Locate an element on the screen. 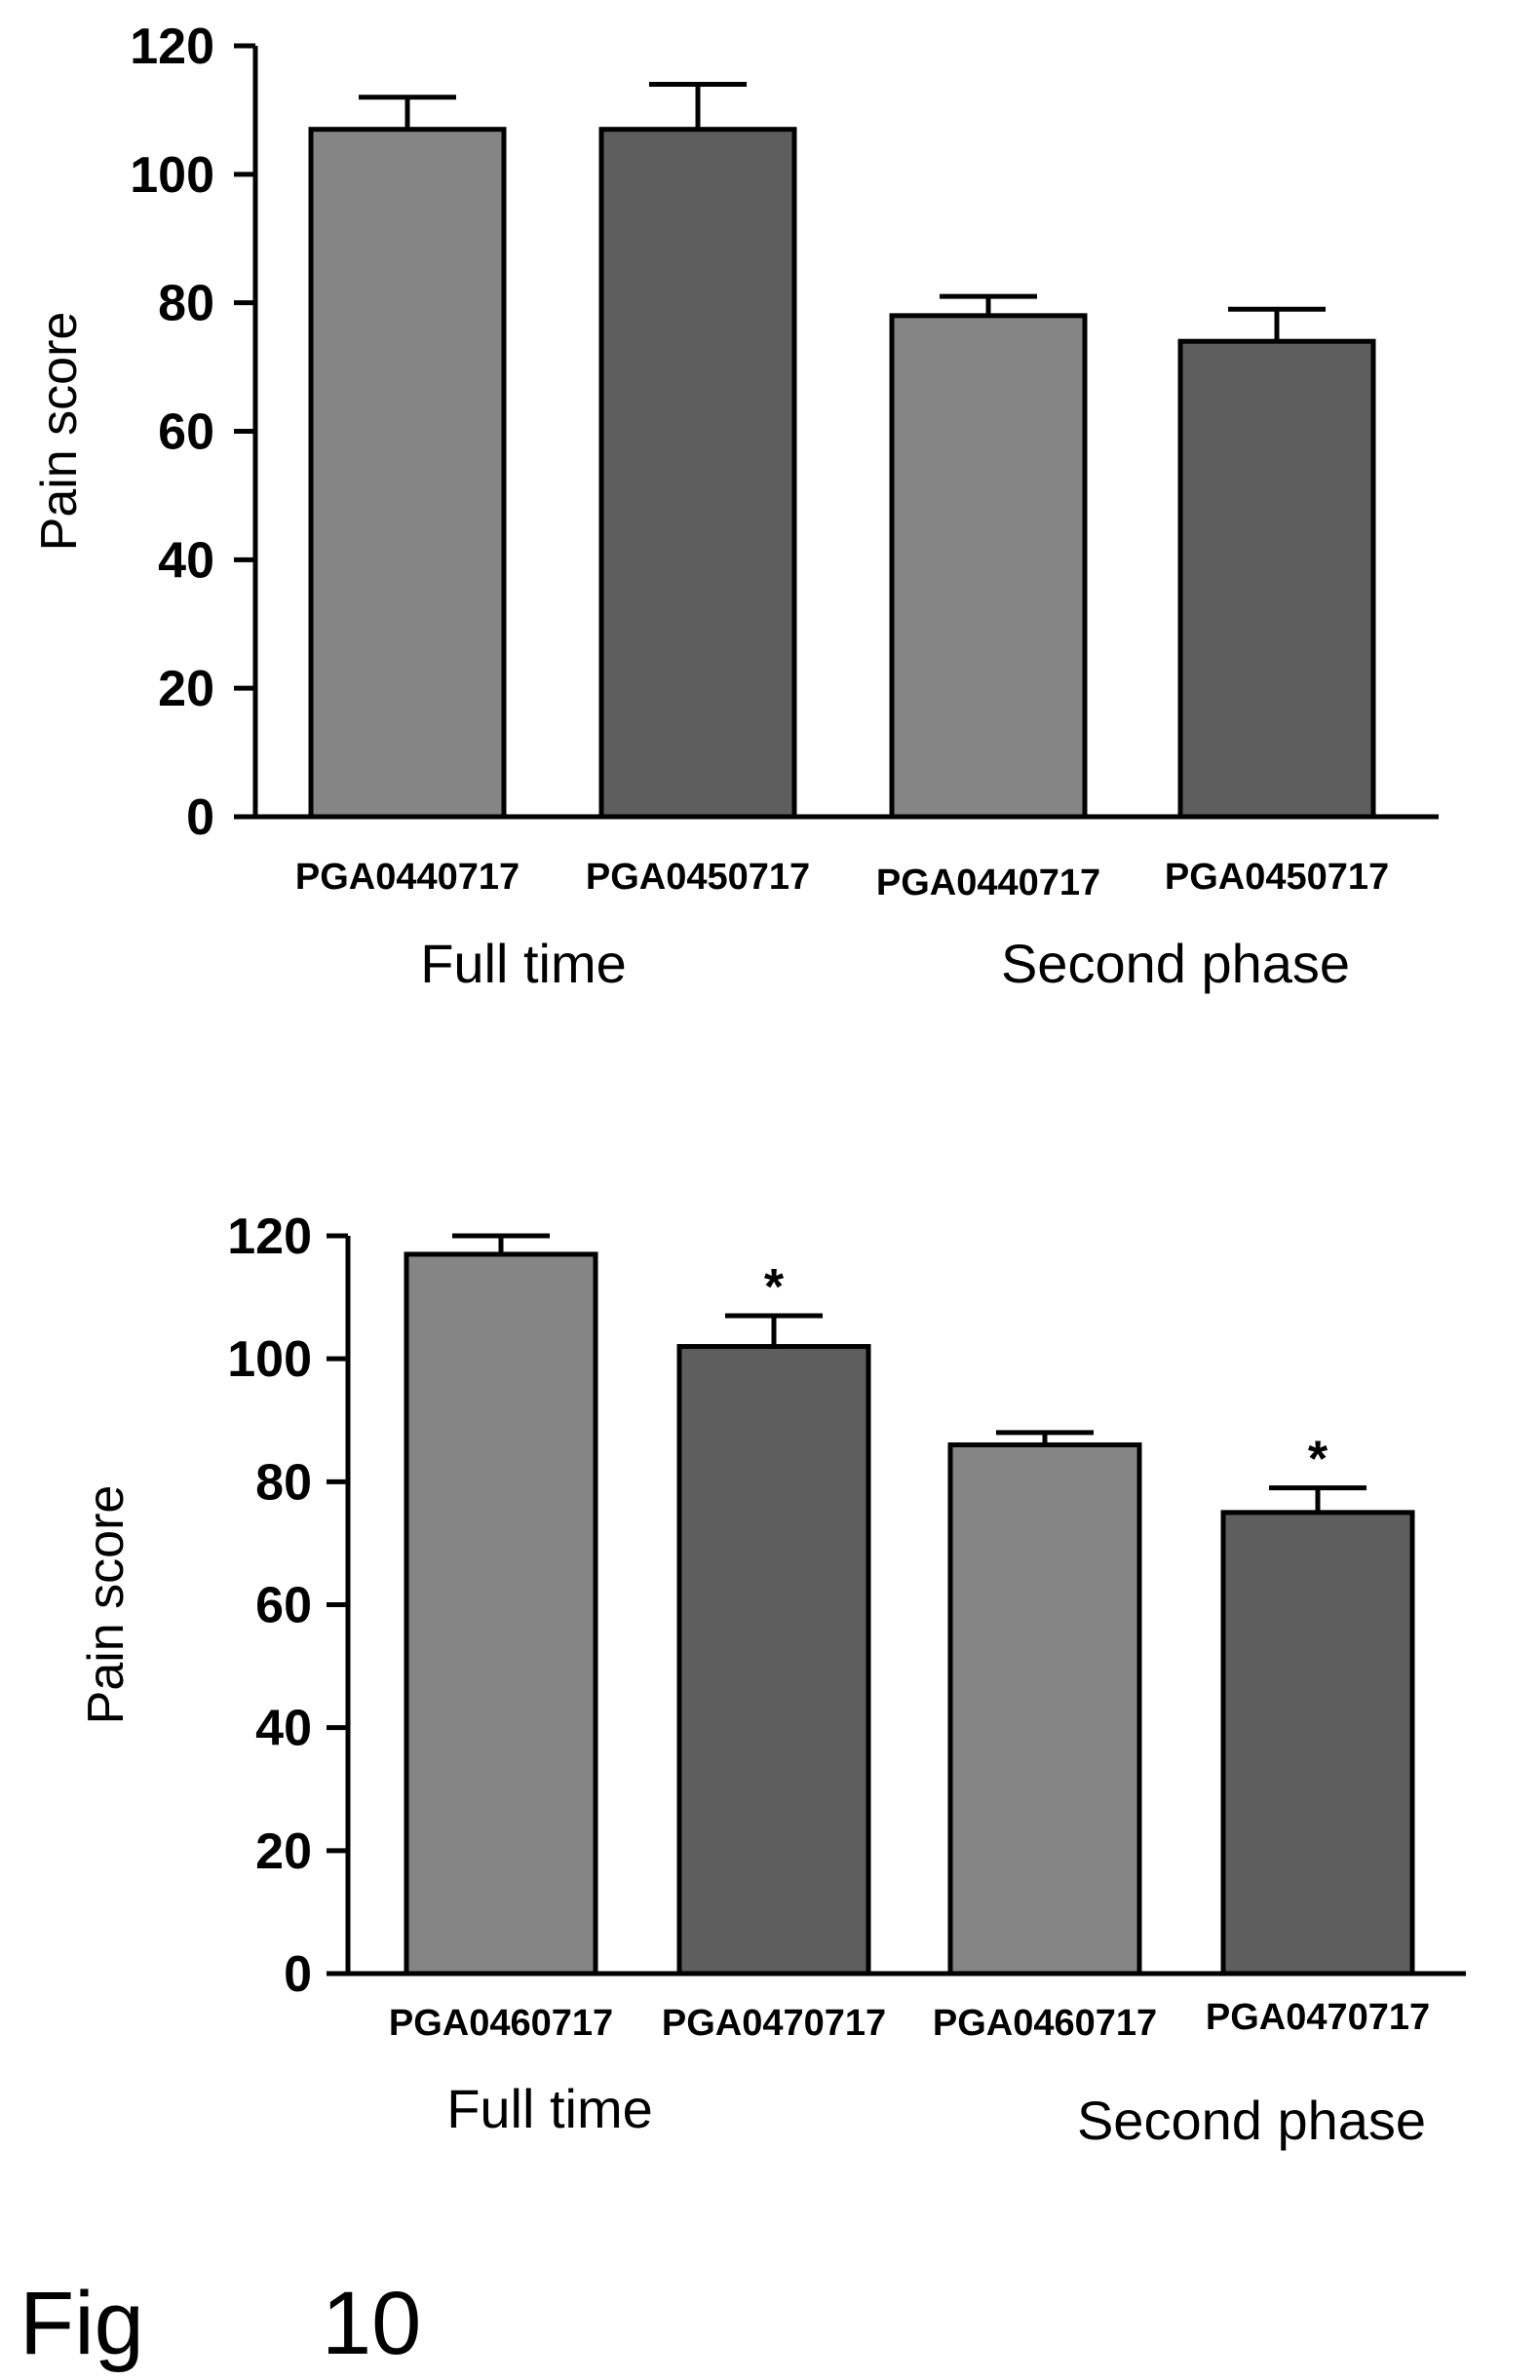 Image resolution: width=1540 pixels, height=2380 pixels. figure-label-number: 10 is located at coordinates (371, 2323).